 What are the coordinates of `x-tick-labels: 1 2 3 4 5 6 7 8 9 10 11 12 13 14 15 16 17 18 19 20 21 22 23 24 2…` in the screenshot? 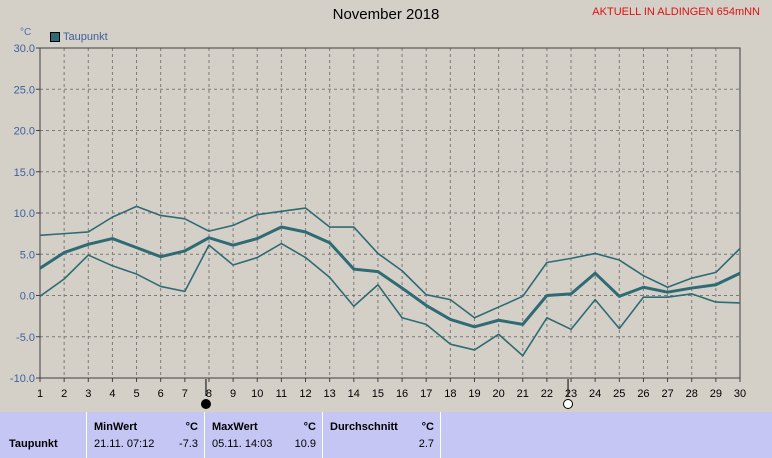 It's located at (391, 394).